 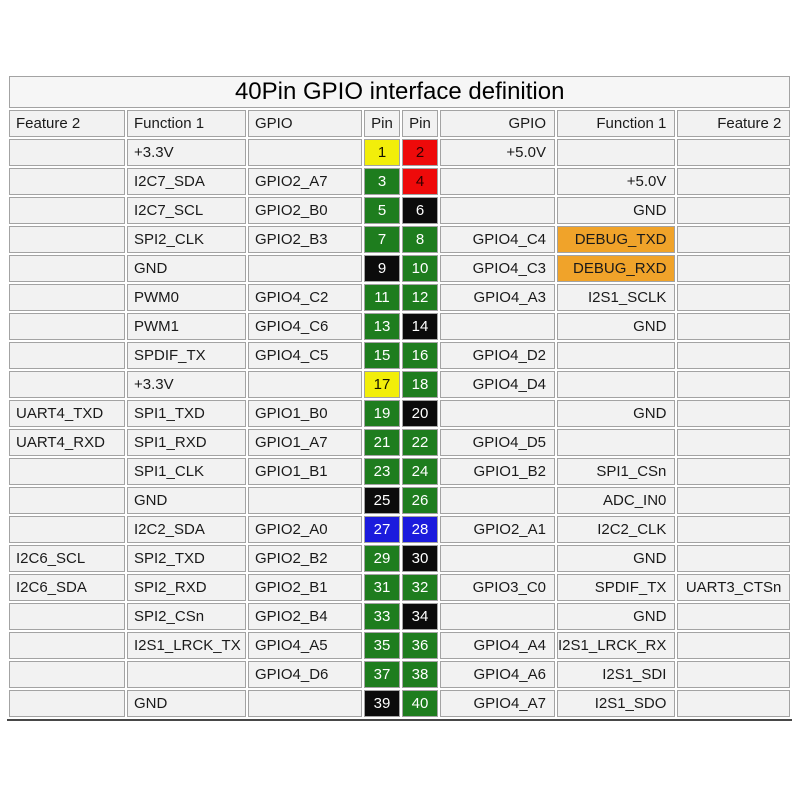 What do you see at coordinates (186, 645) in the screenshot?
I see `cell-function1-left: I2S1_LRCK_TX` at bounding box center [186, 645].